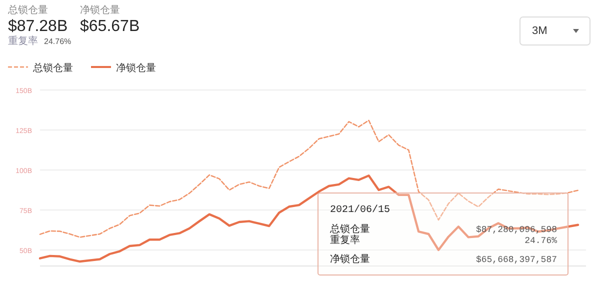 This screenshot has height=287, width=600. Describe the element at coordinates (345, 240) in the screenshot. I see `annotation: 重复率` at that location.